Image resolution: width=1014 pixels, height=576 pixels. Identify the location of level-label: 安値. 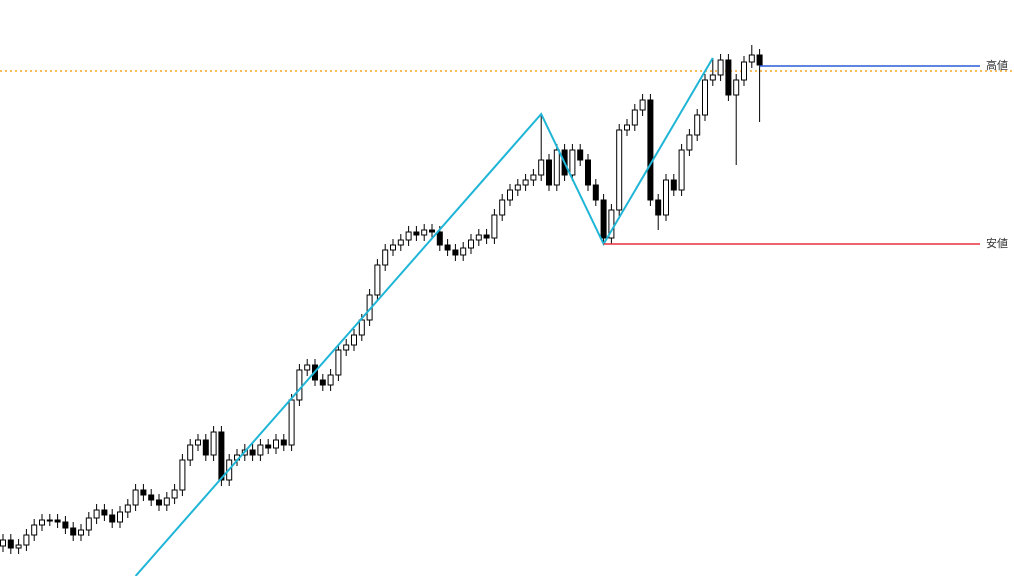
(997, 243).